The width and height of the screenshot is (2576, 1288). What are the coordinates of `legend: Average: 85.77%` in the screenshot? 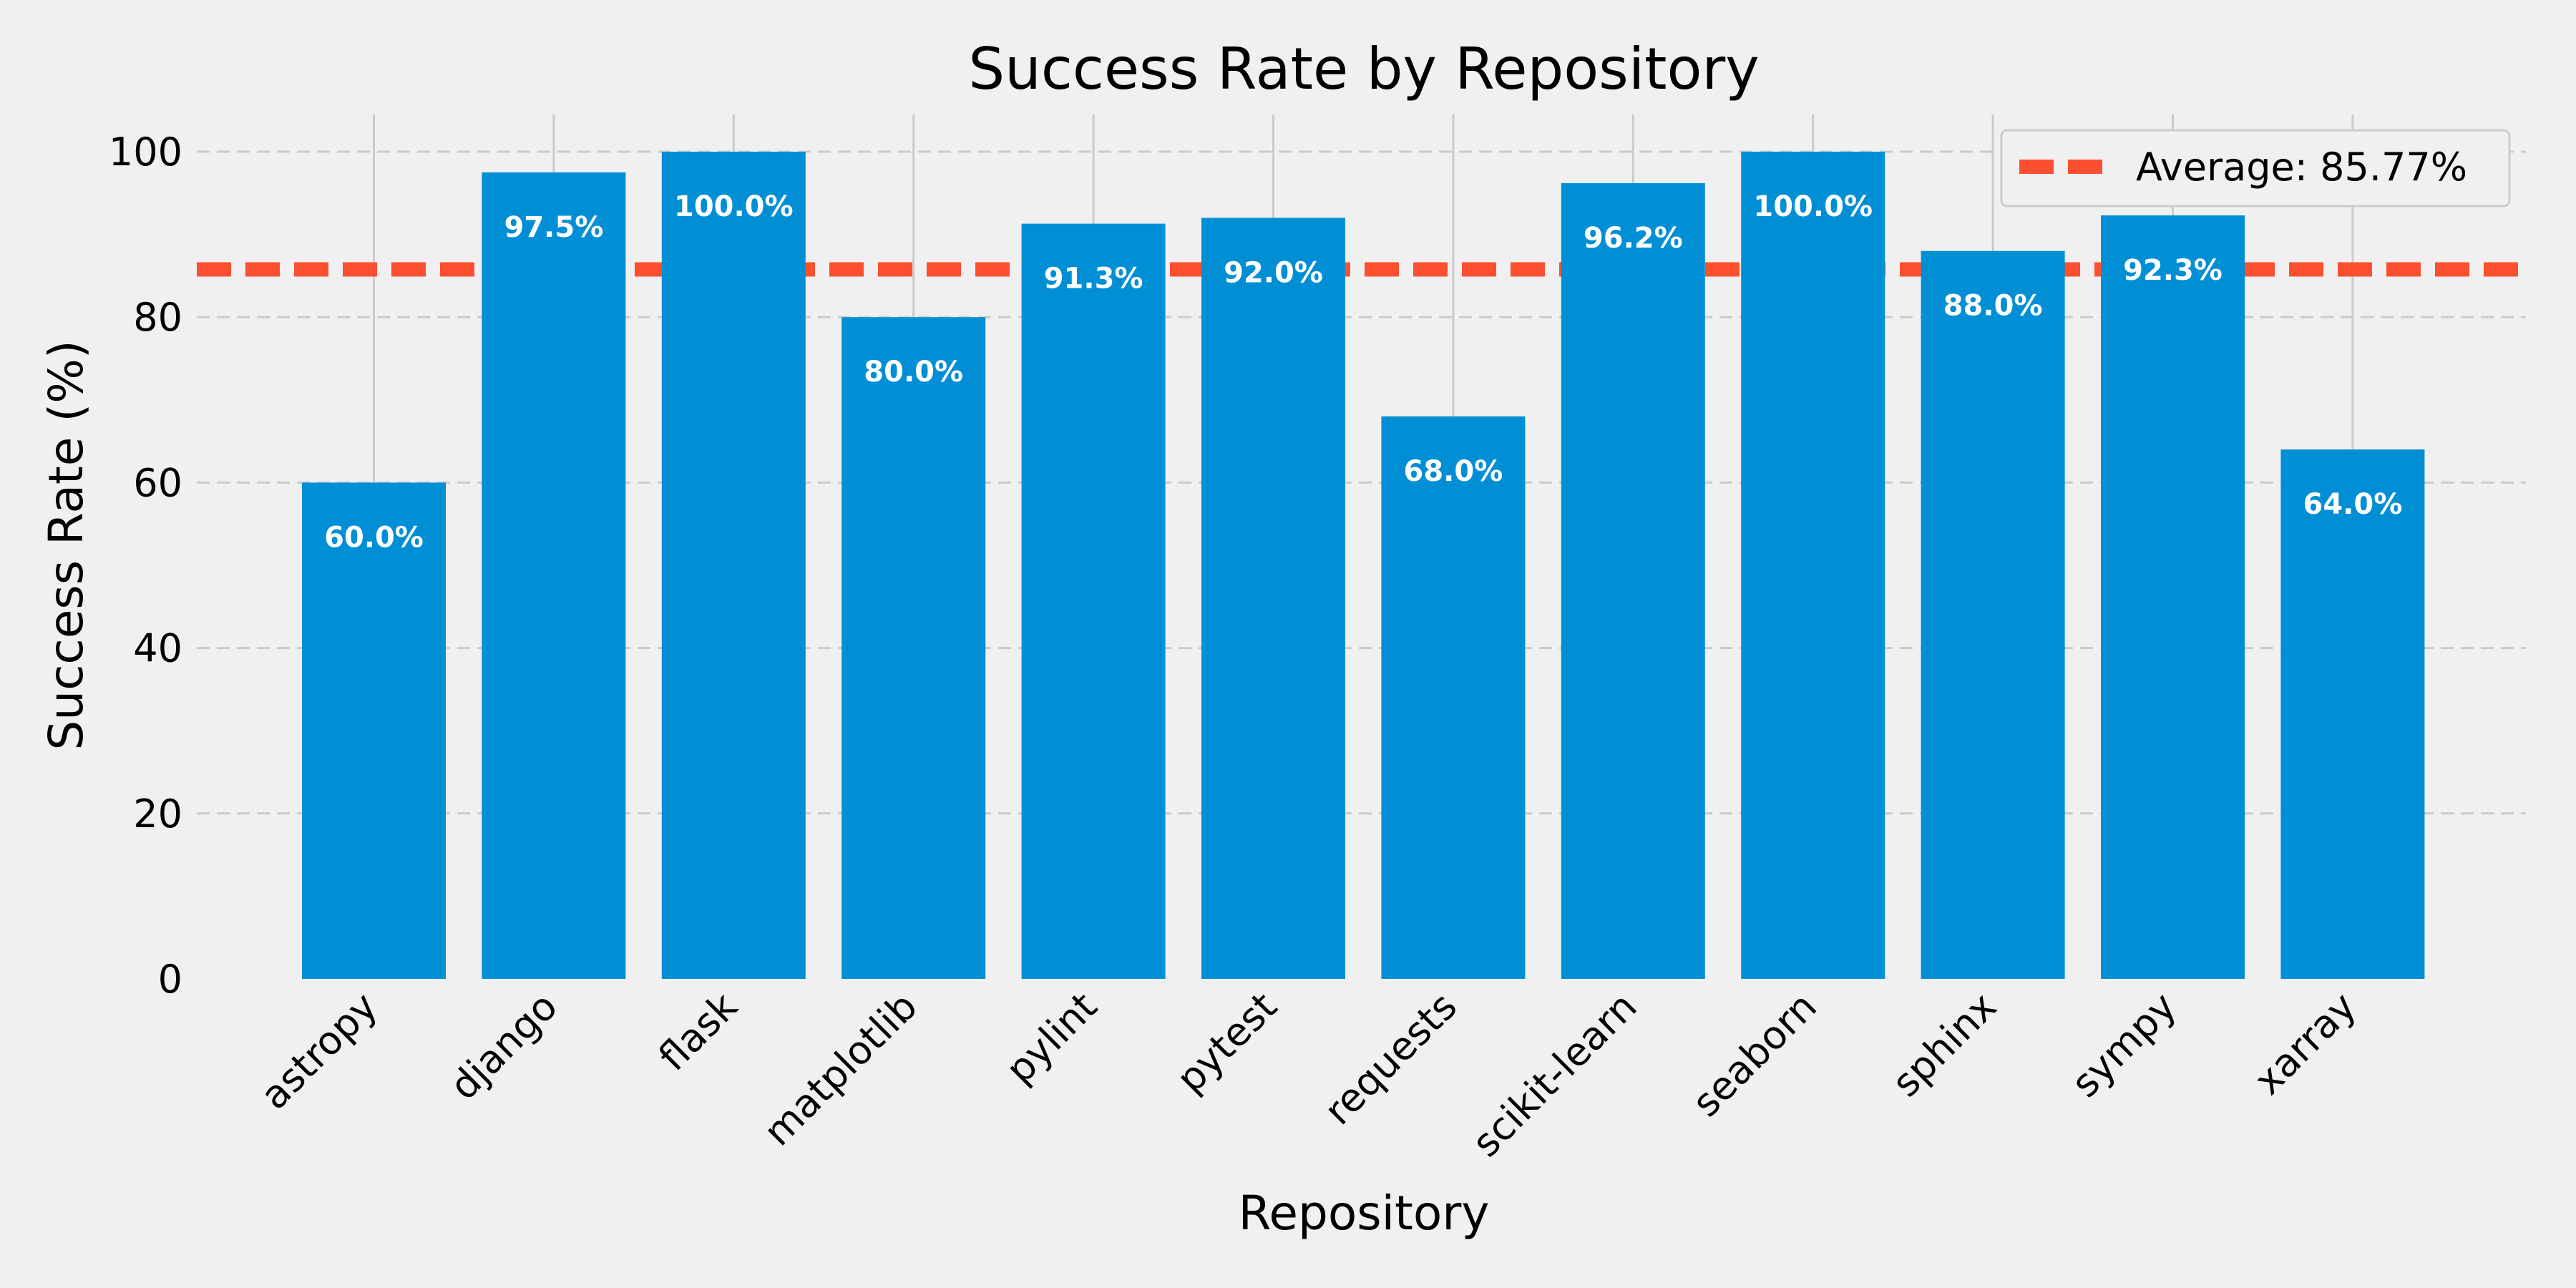 It's located at (2255, 168).